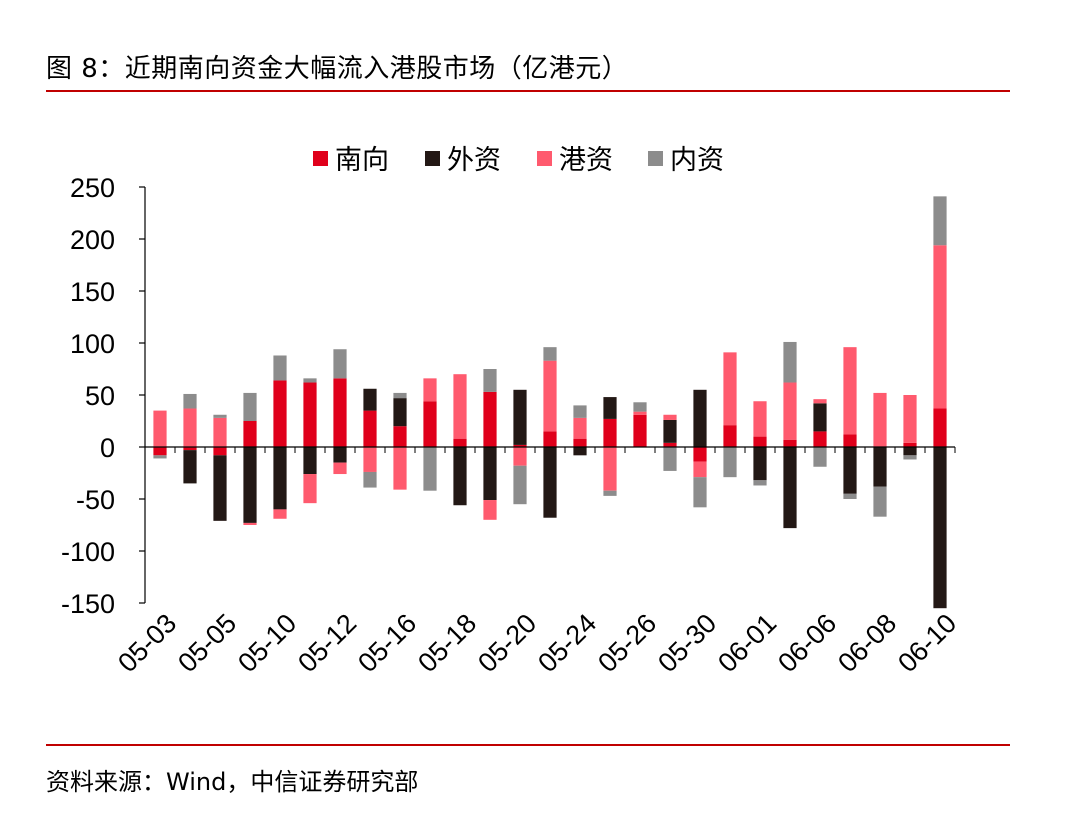  I want to click on x-tick-label: 05-18, so click(447, 643).